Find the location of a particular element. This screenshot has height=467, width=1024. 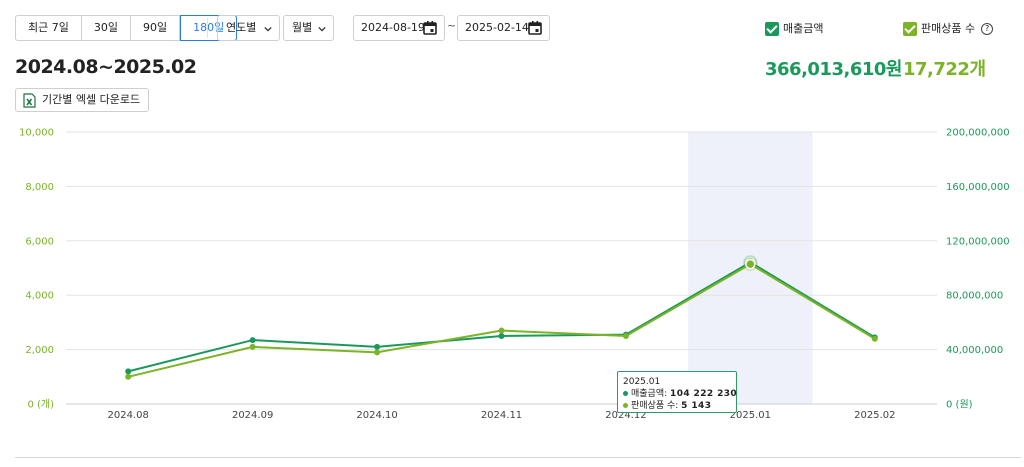

left-axis-tick-label: 8,000 is located at coordinates (39, 187).